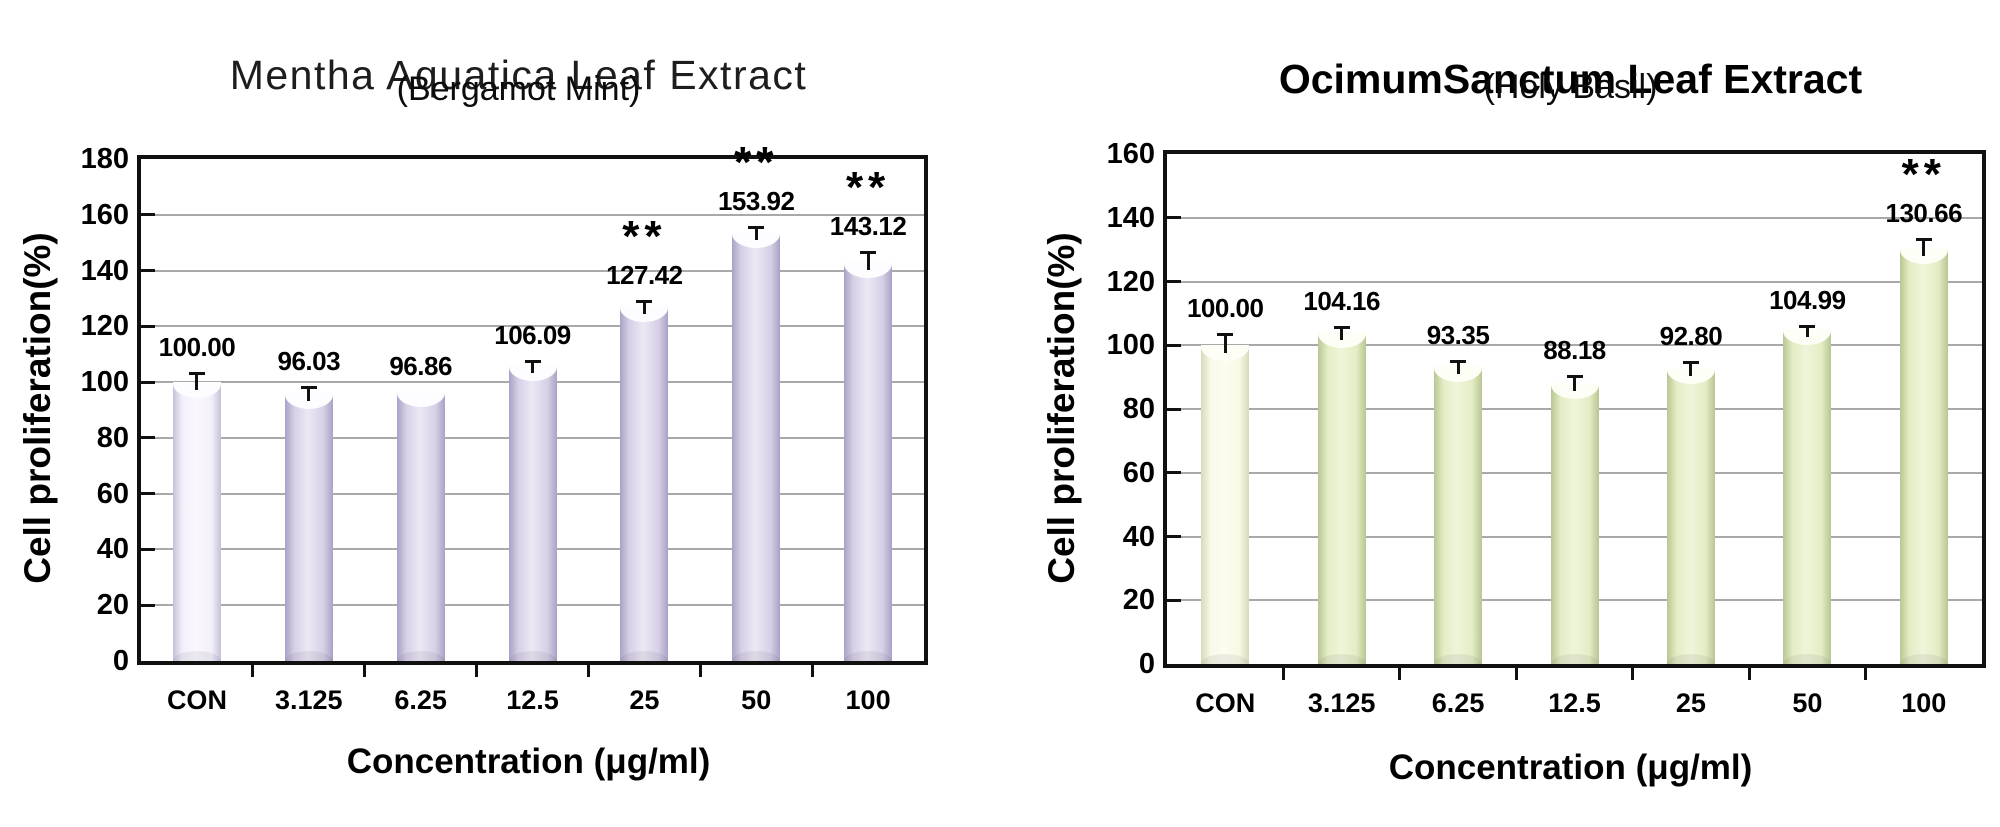  I want to click on x-category-label: 50, so click(756, 700).